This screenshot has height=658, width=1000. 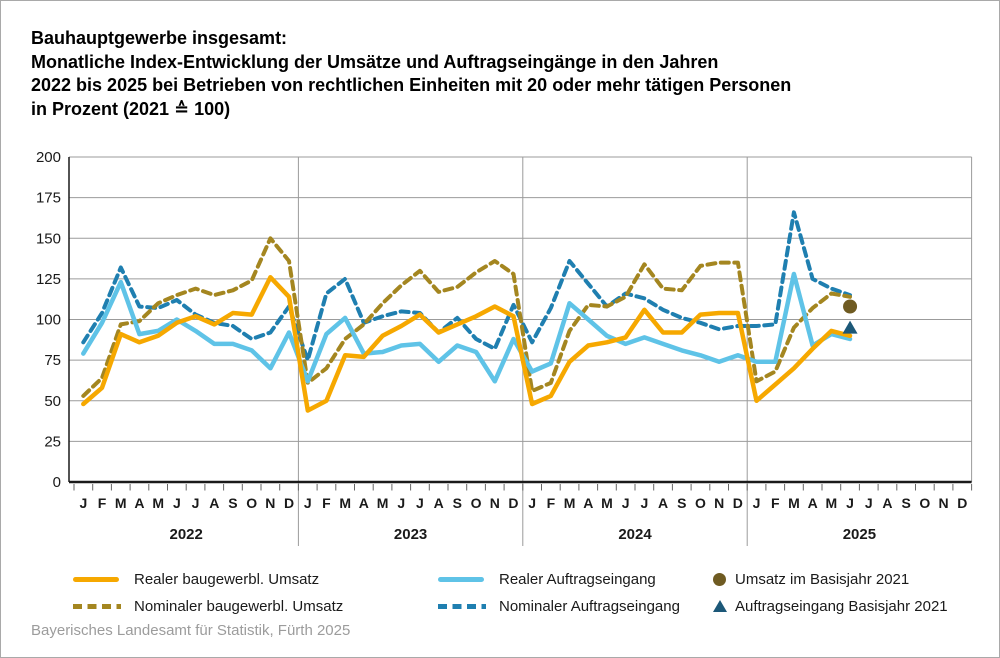 I want to click on month-label-2023-8: A, so click(x=439, y=503).